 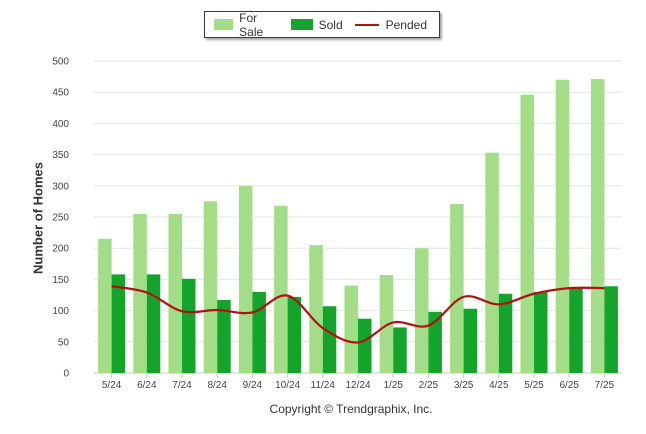 I want to click on legend-item-for-sale: For Sale, so click(x=246, y=25).